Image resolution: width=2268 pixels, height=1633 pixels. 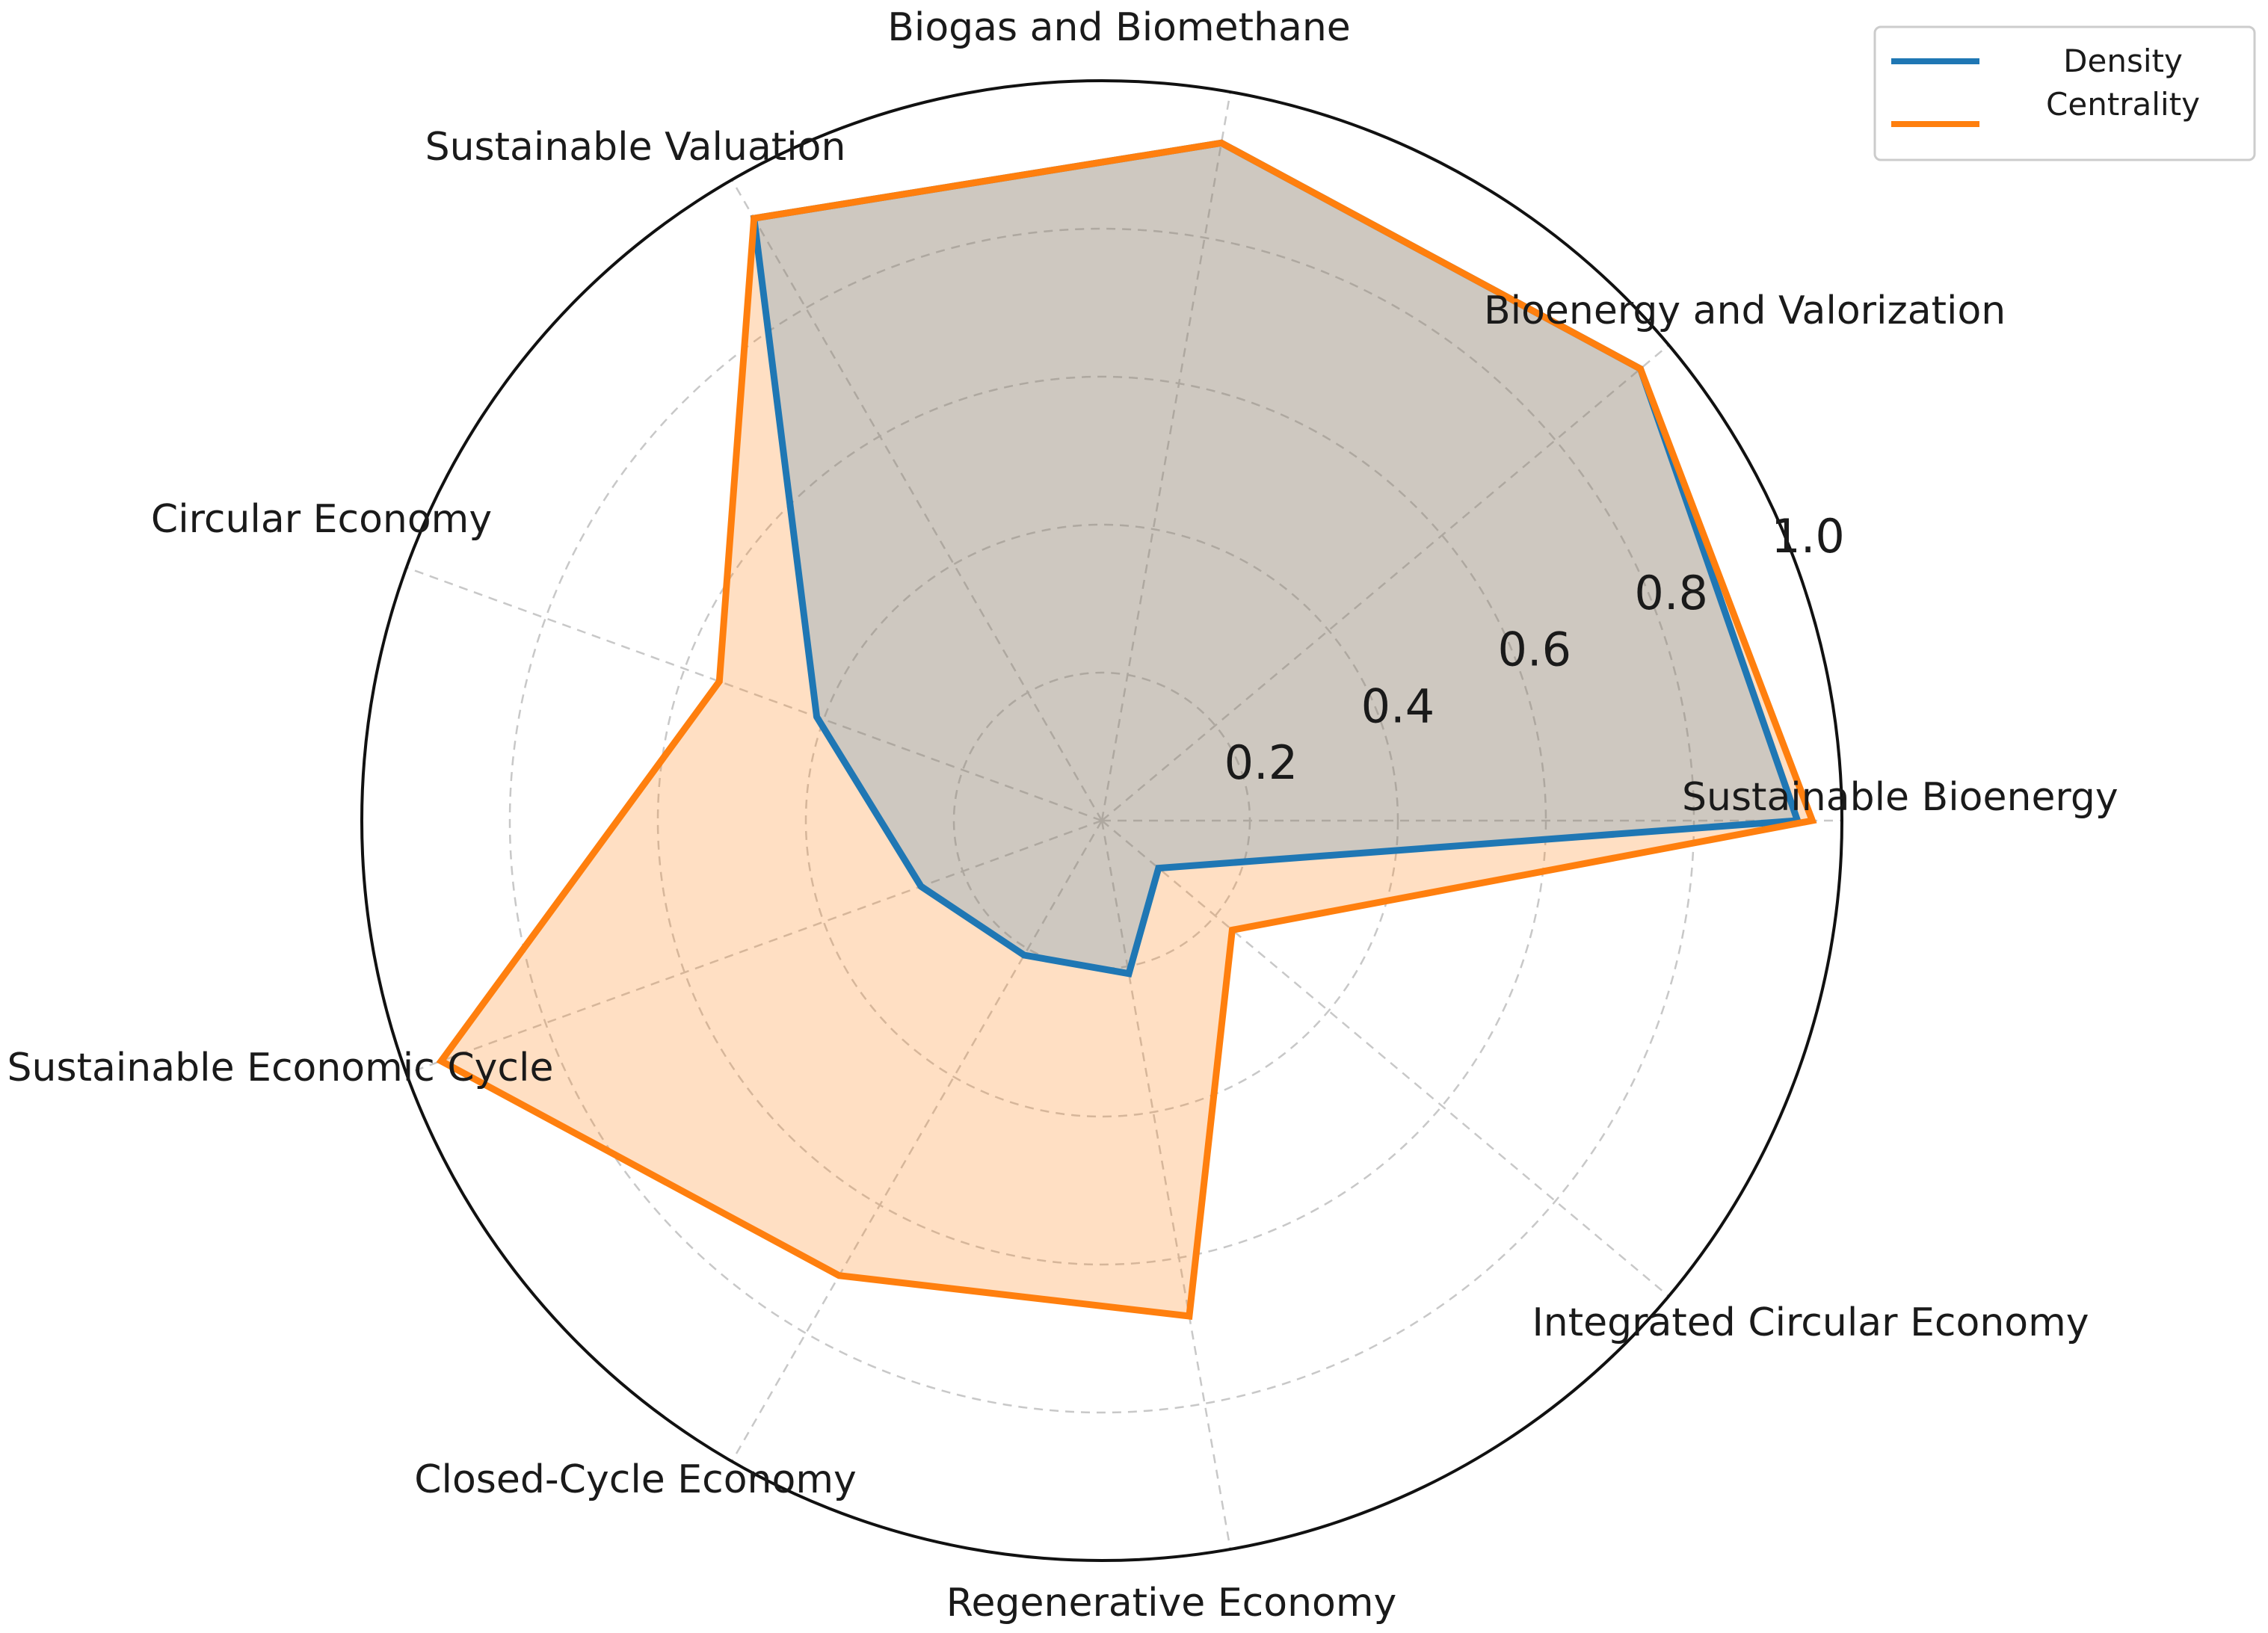 I want to click on legend-label-density: Density, so click(x=2123, y=61).